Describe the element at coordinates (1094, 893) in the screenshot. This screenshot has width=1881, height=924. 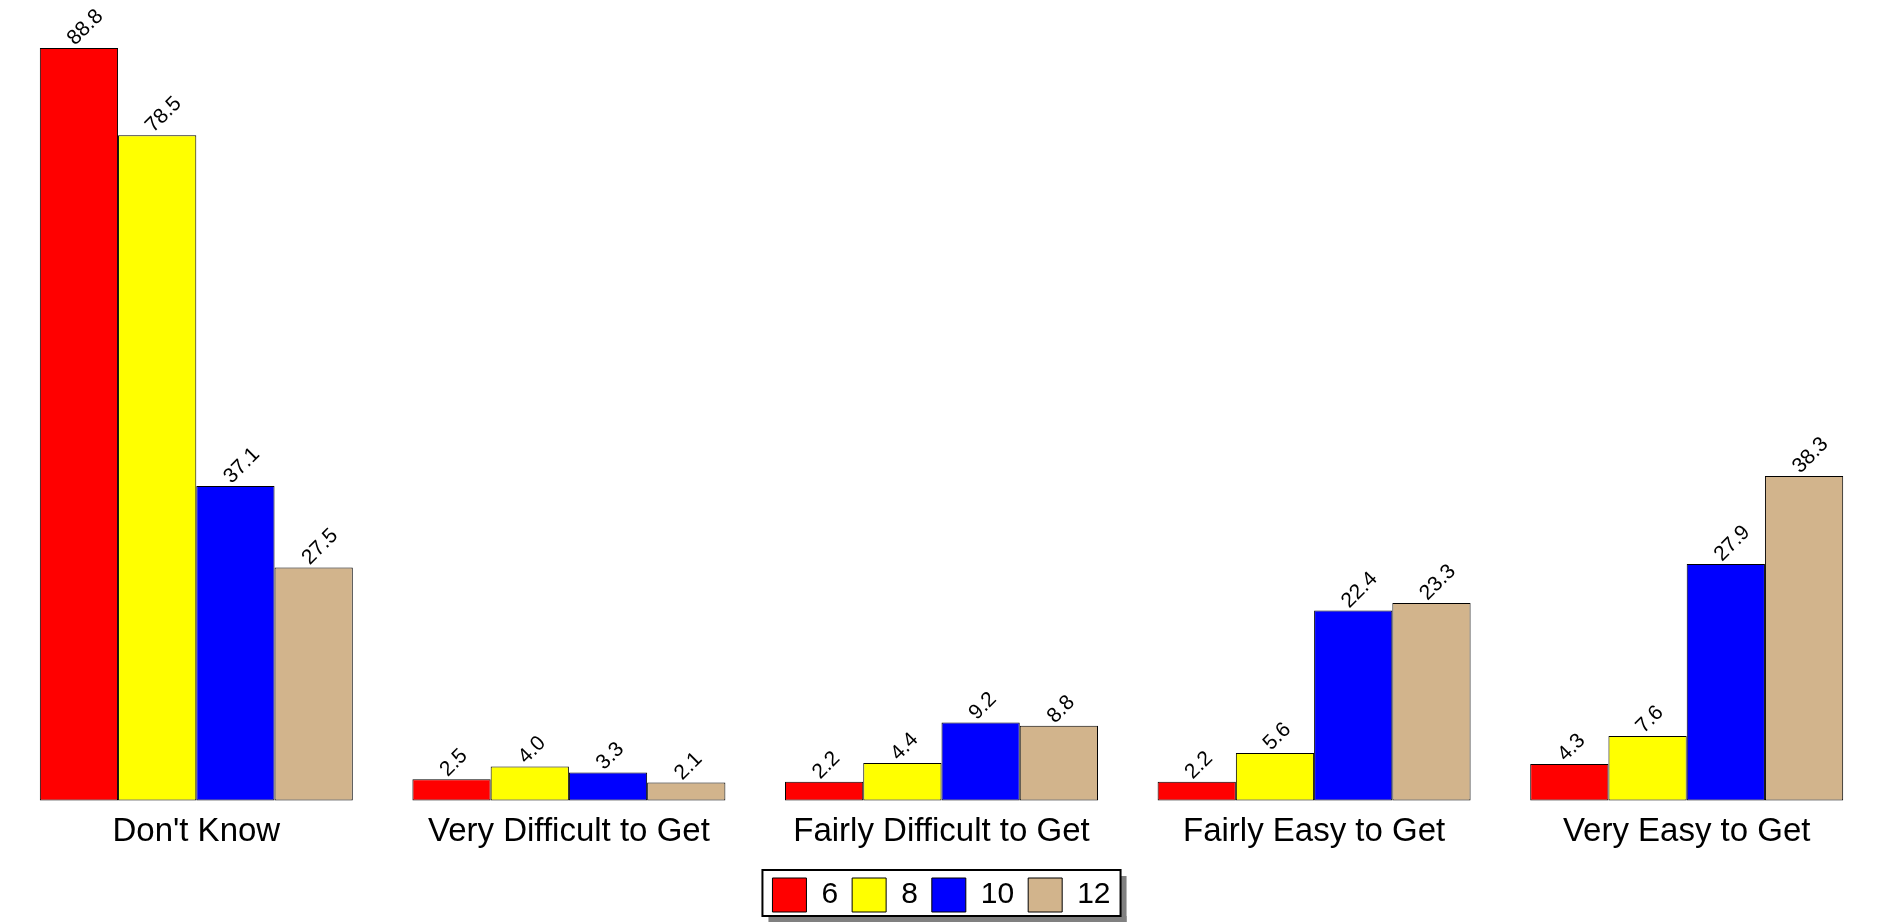
I see `legend-label: 12` at that location.